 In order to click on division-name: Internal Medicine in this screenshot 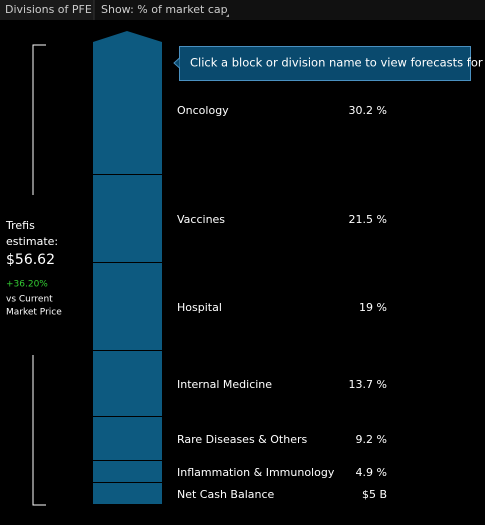, I will do `click(224, 384)`.